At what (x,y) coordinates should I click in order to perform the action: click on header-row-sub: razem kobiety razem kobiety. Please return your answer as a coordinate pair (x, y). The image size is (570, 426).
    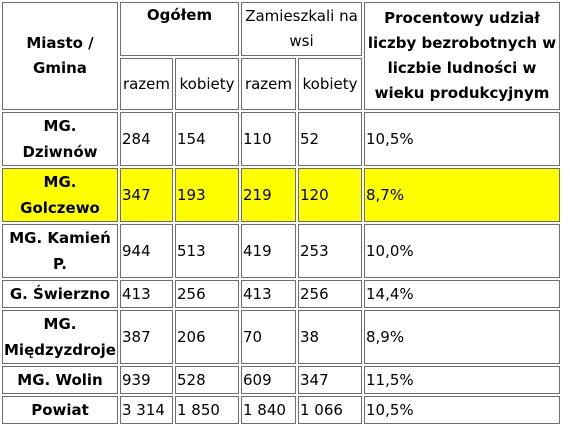
    Looking at the image, I should click on (281, 84).